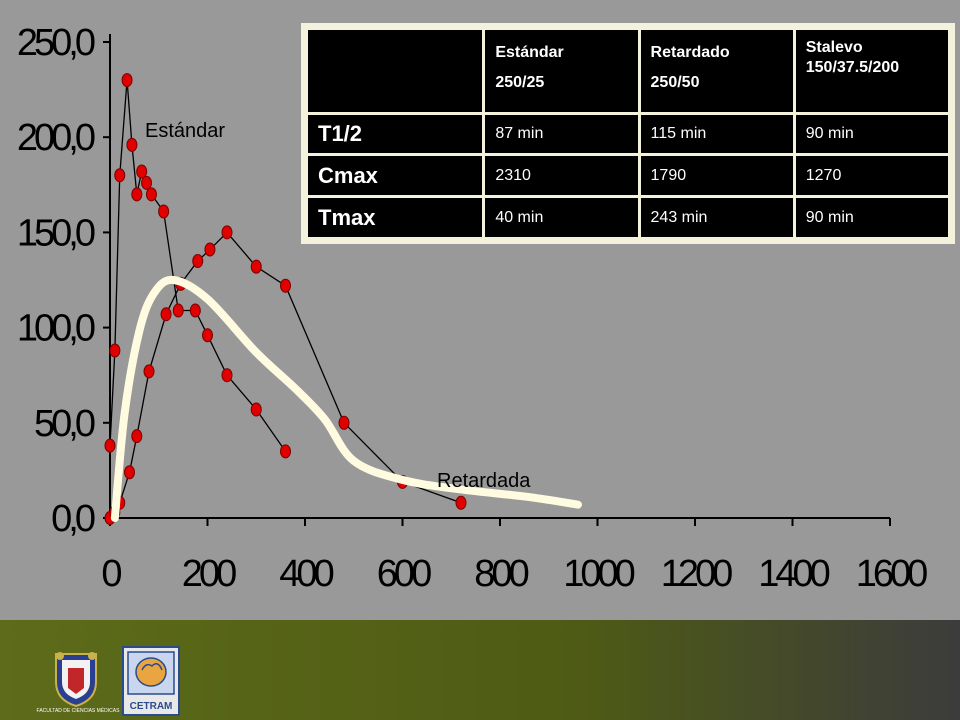 This screenshot has width=960, height=720. Describe the element at coordinates (501, 574) in the screenshot. I see `x-tick-label: 800` at that location.